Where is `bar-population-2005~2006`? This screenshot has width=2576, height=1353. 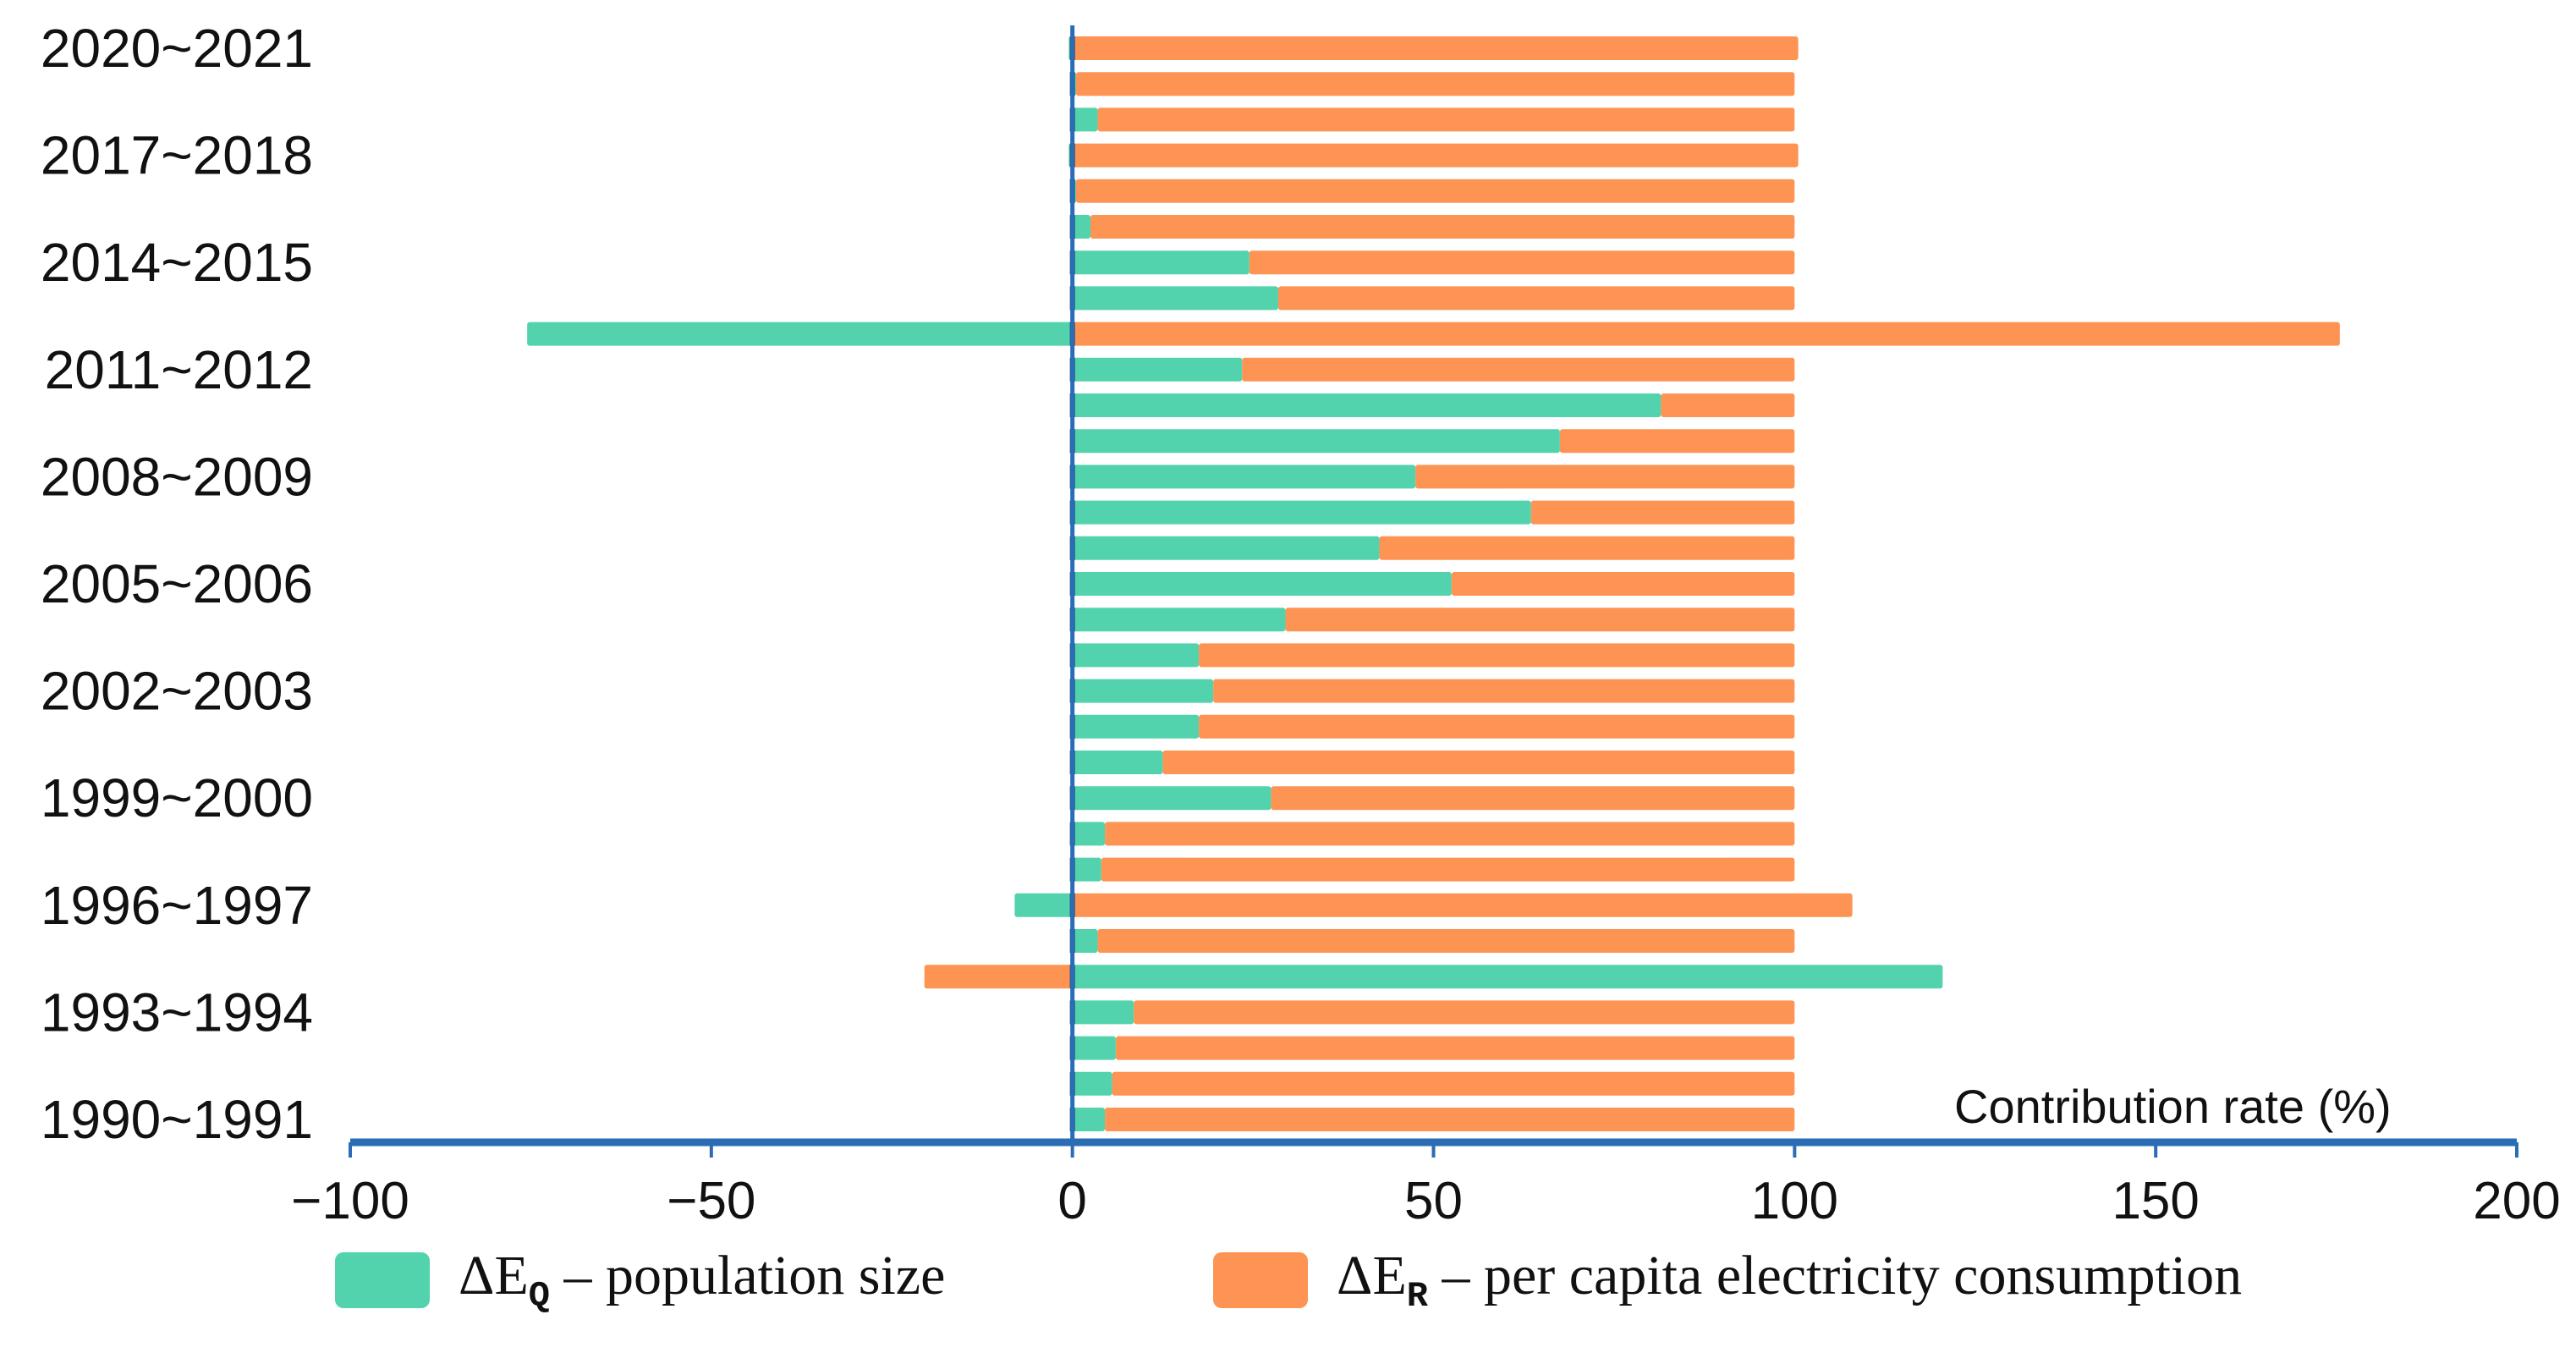 bar-population-2005~2006 is located at coordinates (1262, 584).